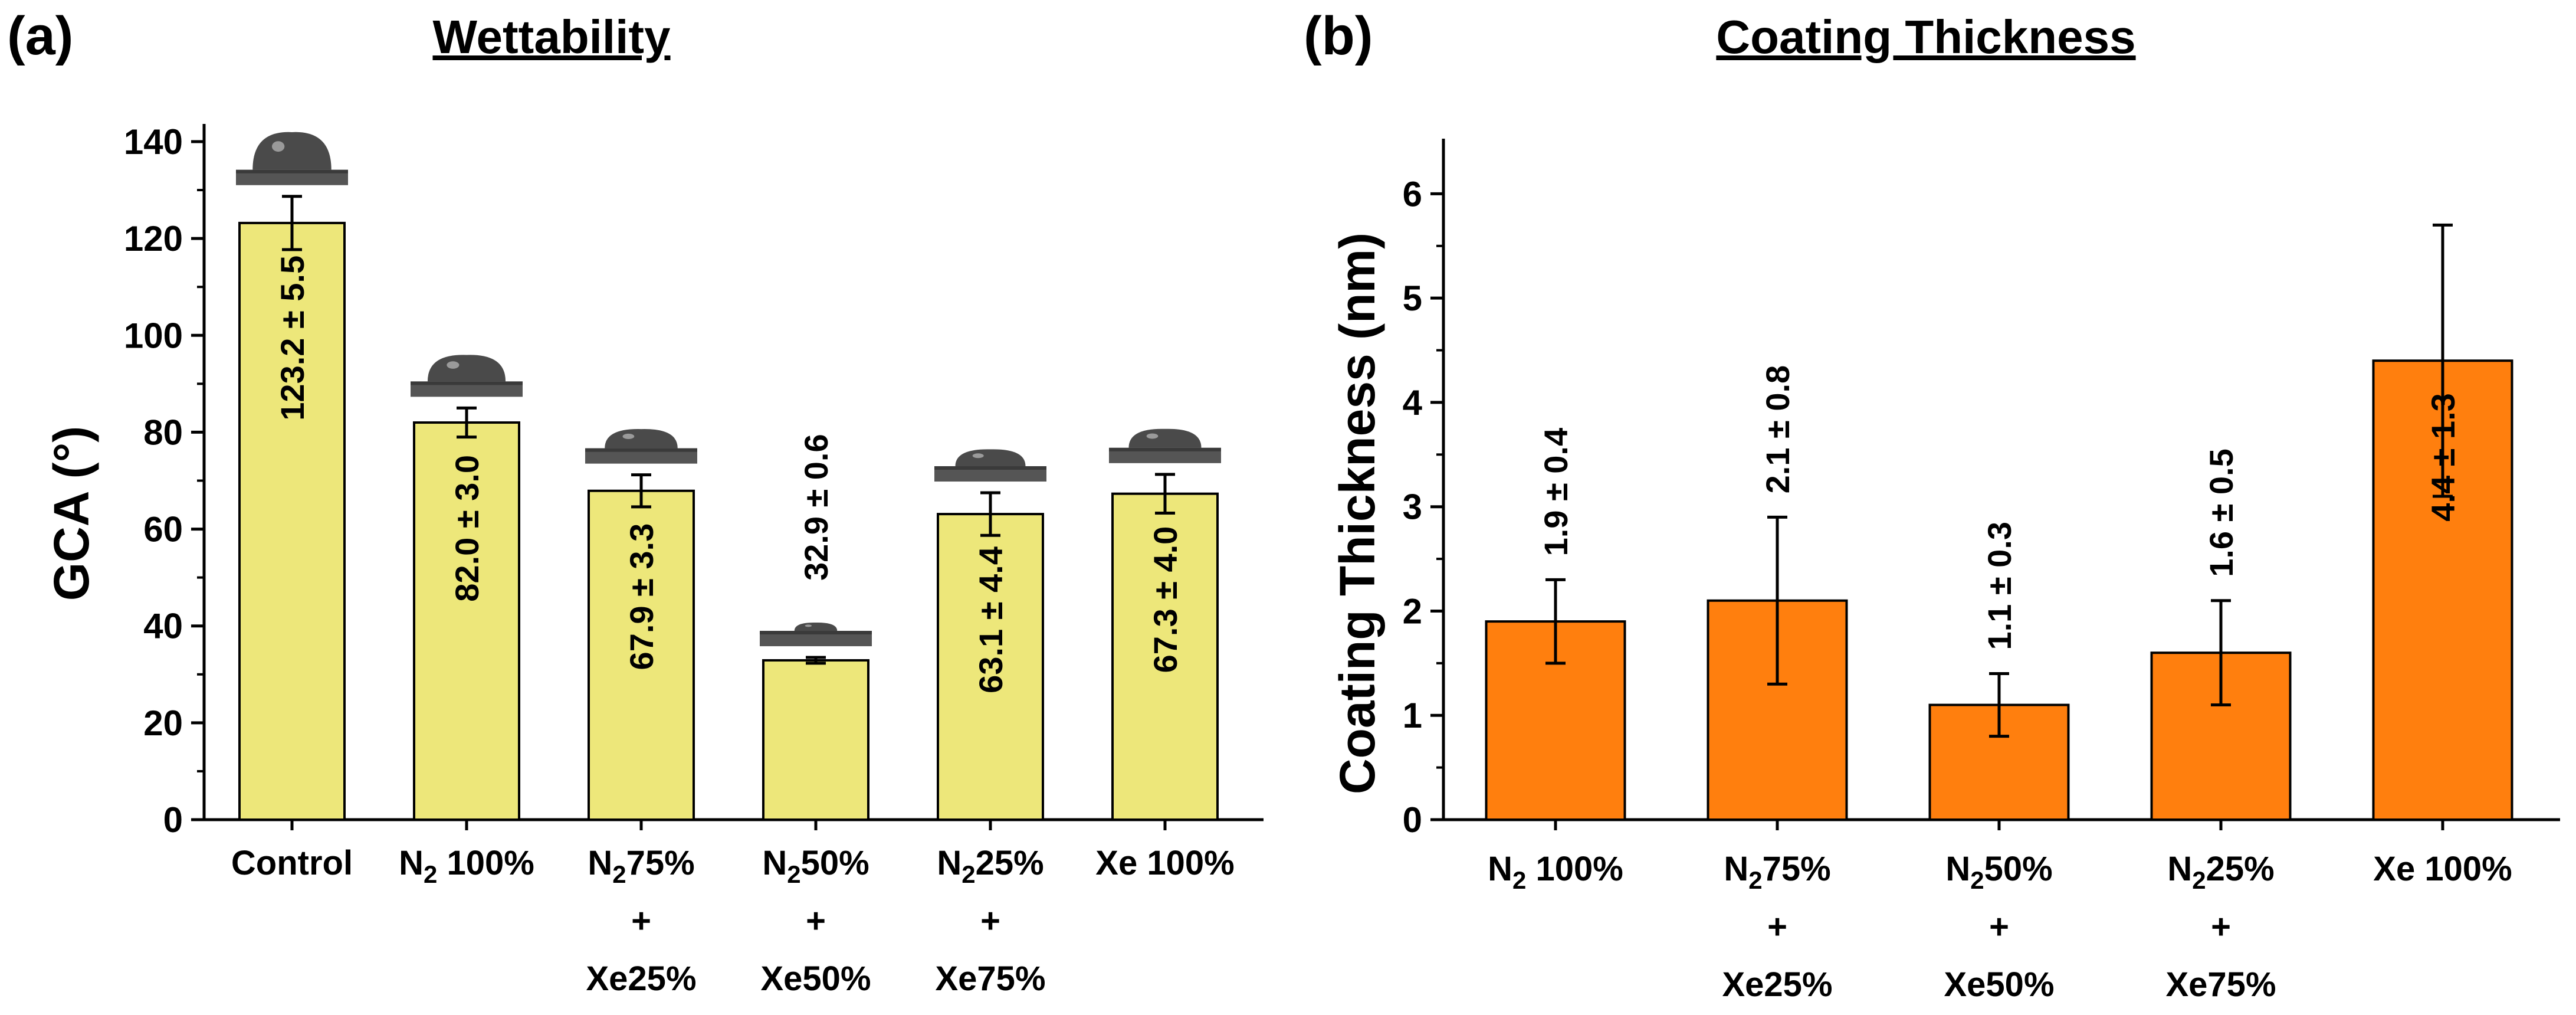  Describe the element at coordinates (71, 513) in the screenshot. I see `y-axis-title-a: GCA (°)` at that location.